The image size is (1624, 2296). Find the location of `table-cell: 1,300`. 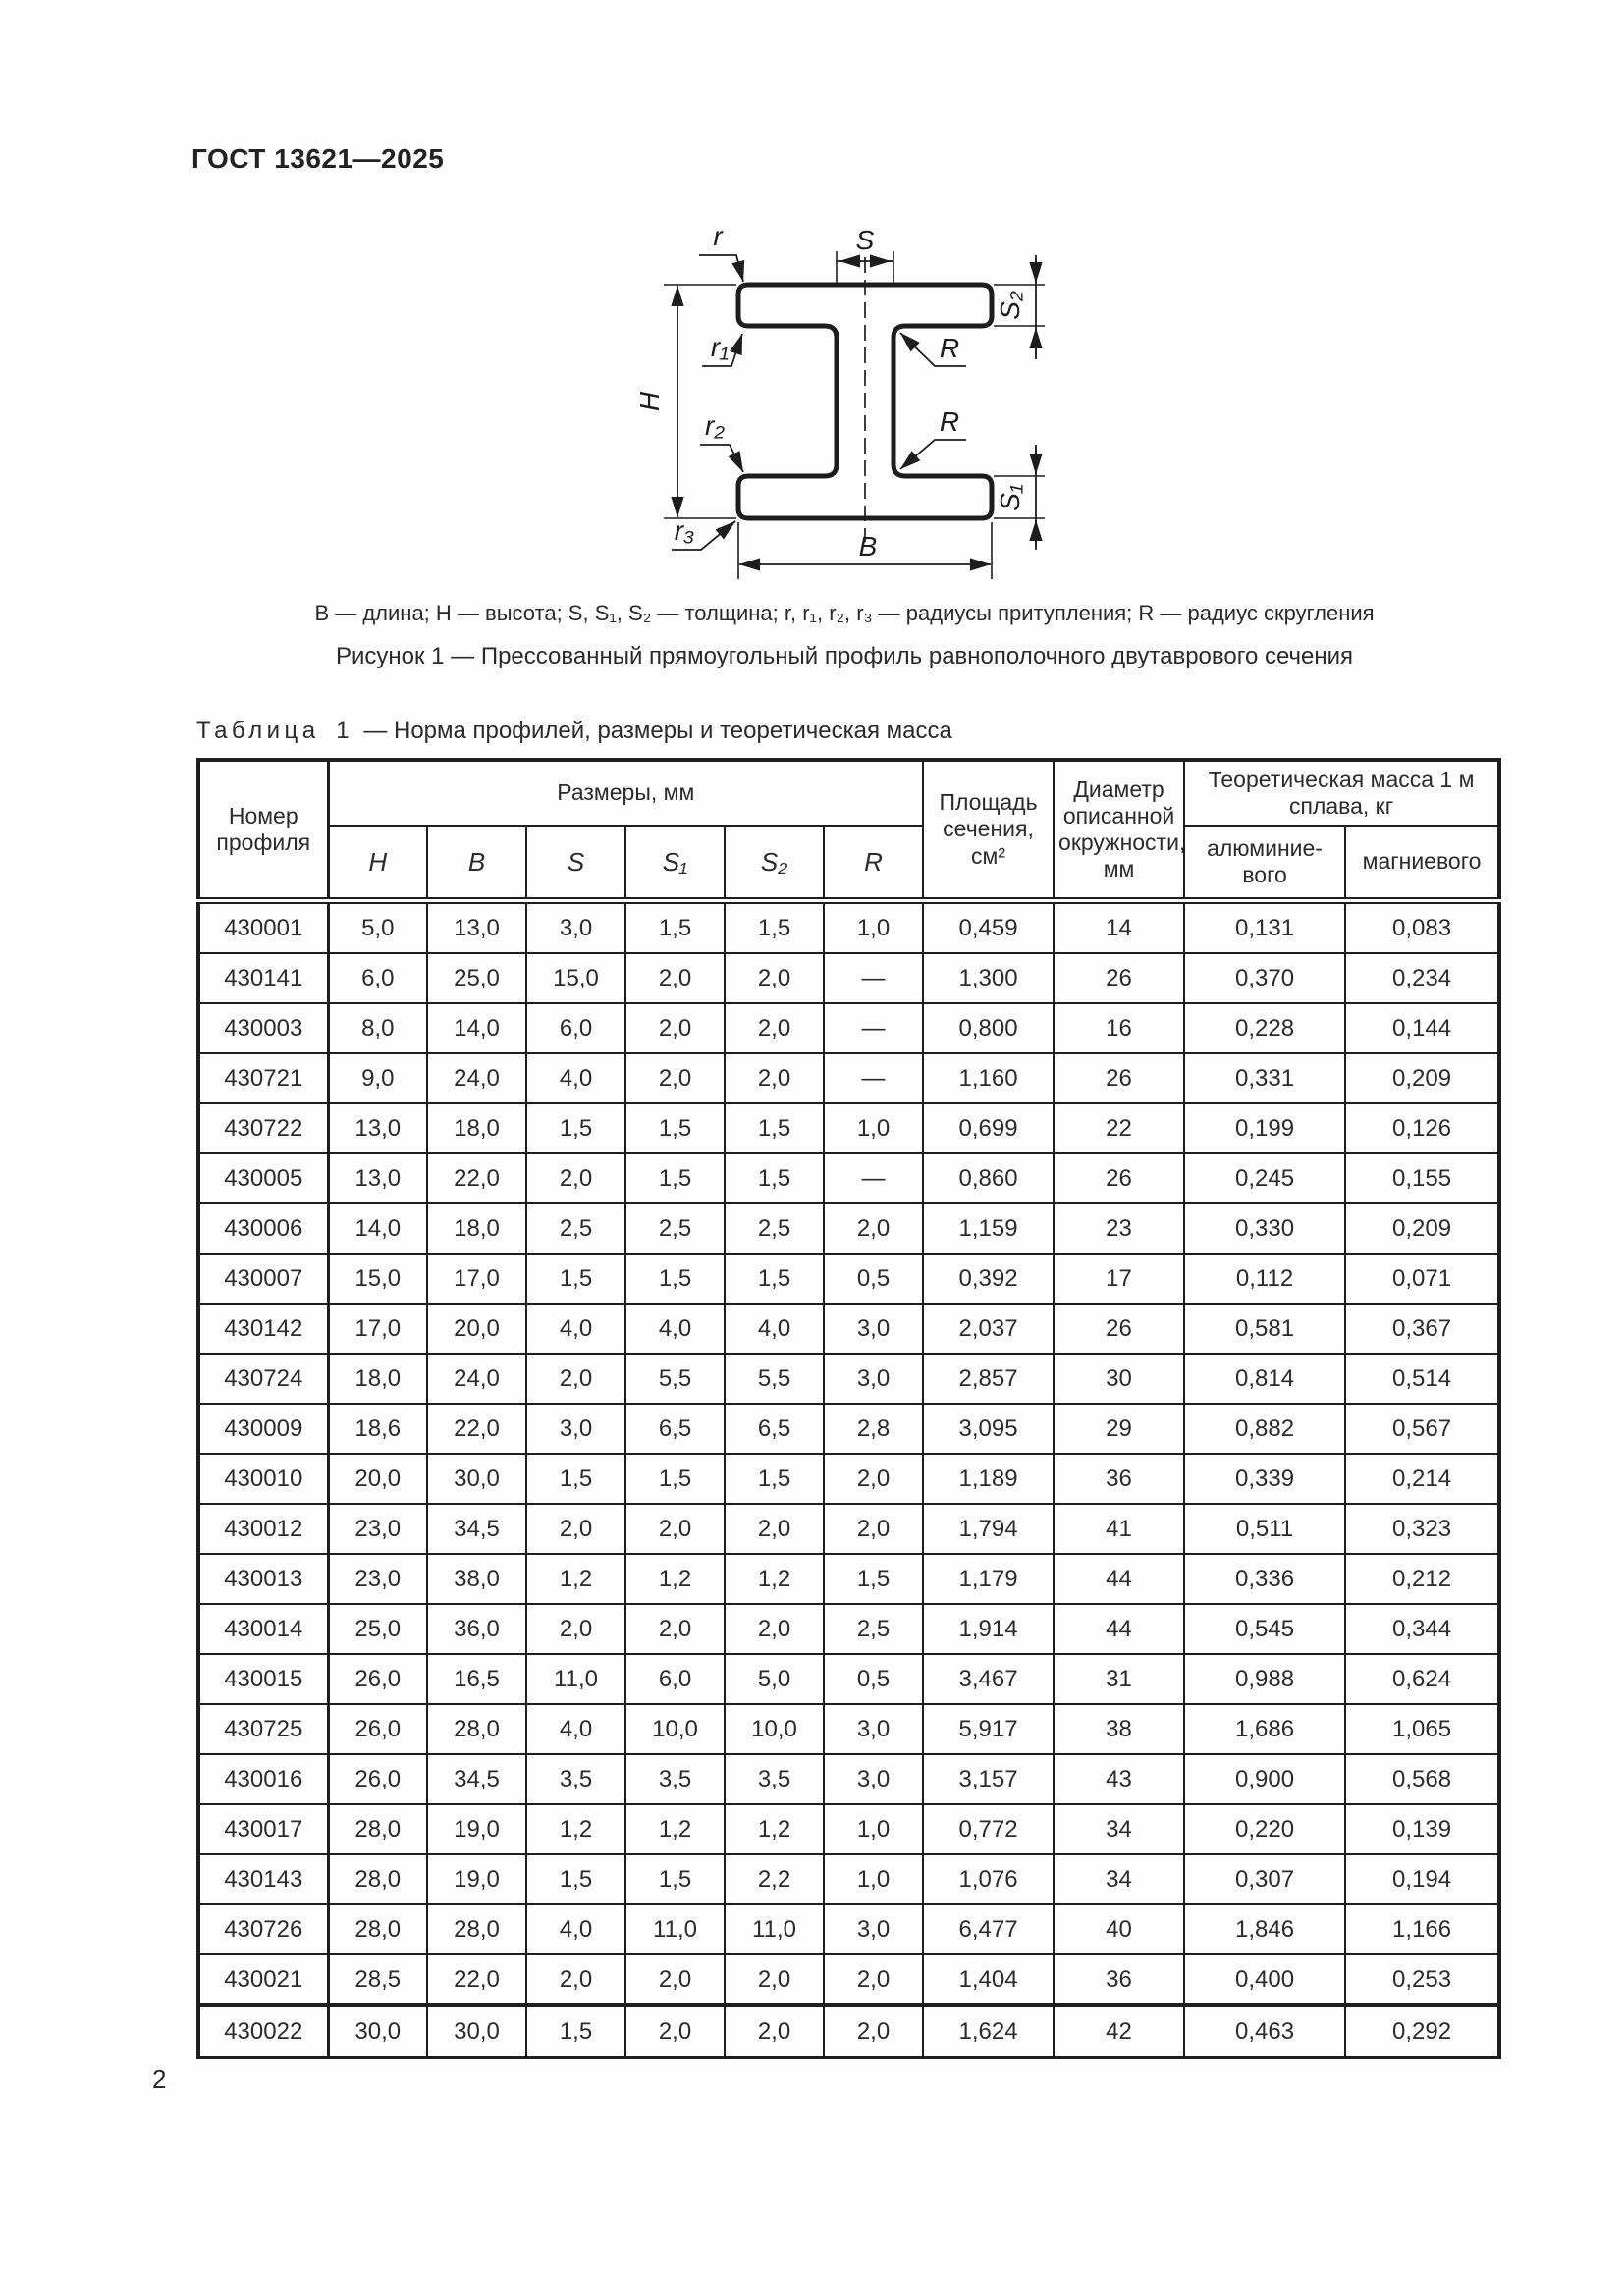

table-cell: 1,300 is located at coordinates (989, 978).